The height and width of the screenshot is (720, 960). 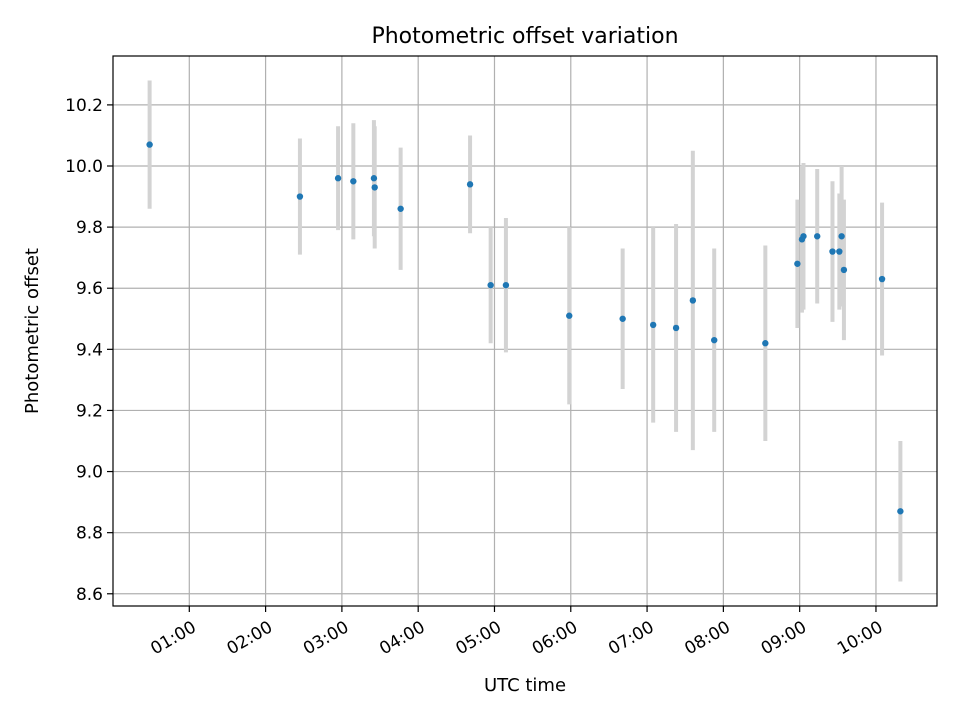 I want to click on x-tick-label: 01:00, so click(x=173, y=638).